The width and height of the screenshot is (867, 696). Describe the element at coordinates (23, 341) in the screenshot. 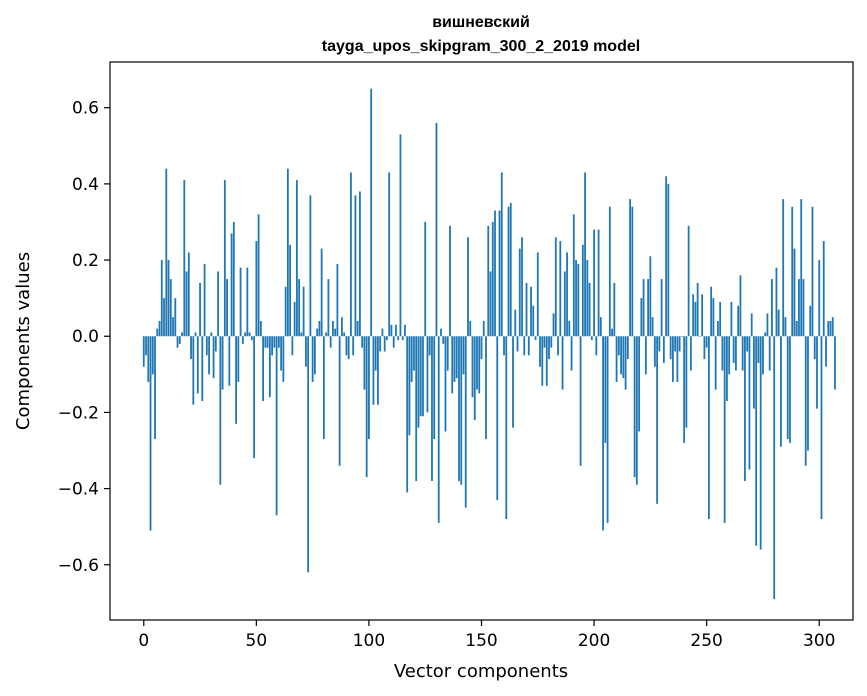

I see `y-axis-label: Components values` at that location.